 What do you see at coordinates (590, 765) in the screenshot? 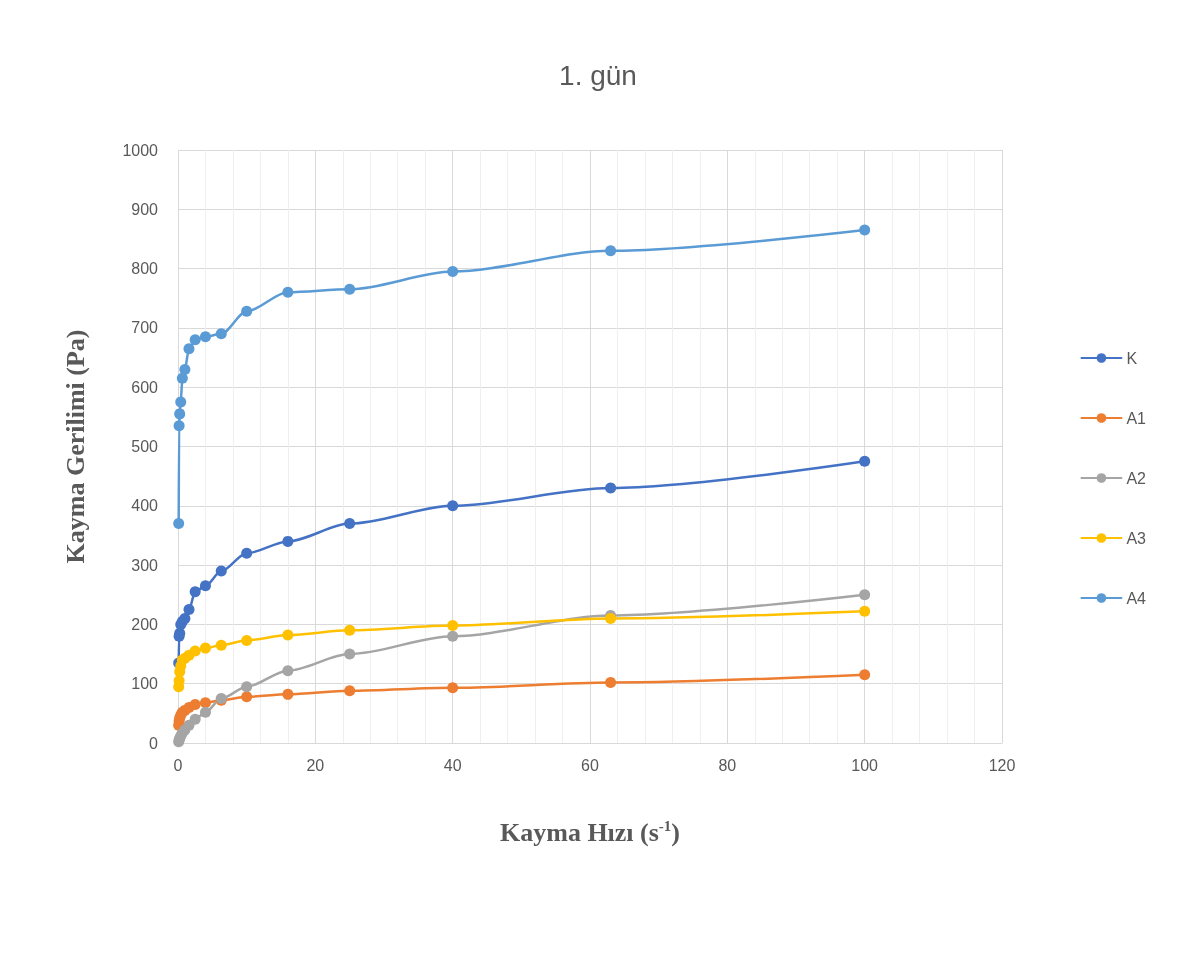
I see `x-tick-label: 60` at bounding box center [590, 765].